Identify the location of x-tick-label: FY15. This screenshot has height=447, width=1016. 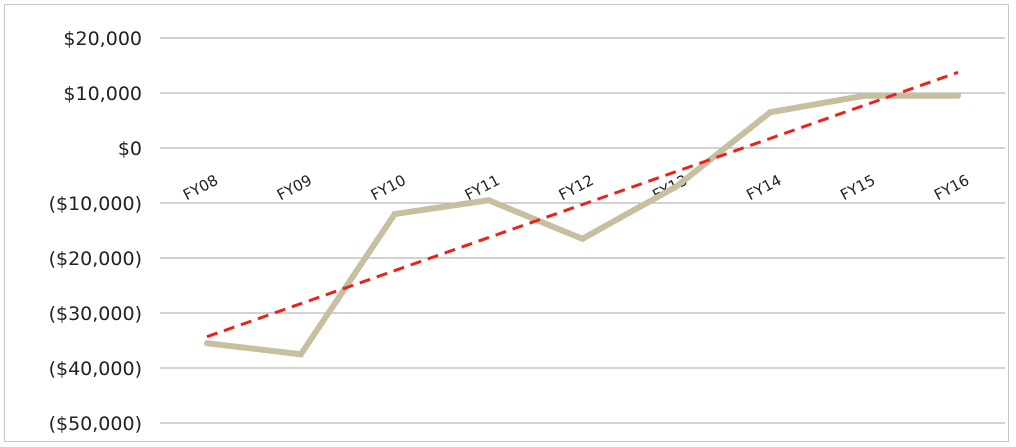
(857, 187).